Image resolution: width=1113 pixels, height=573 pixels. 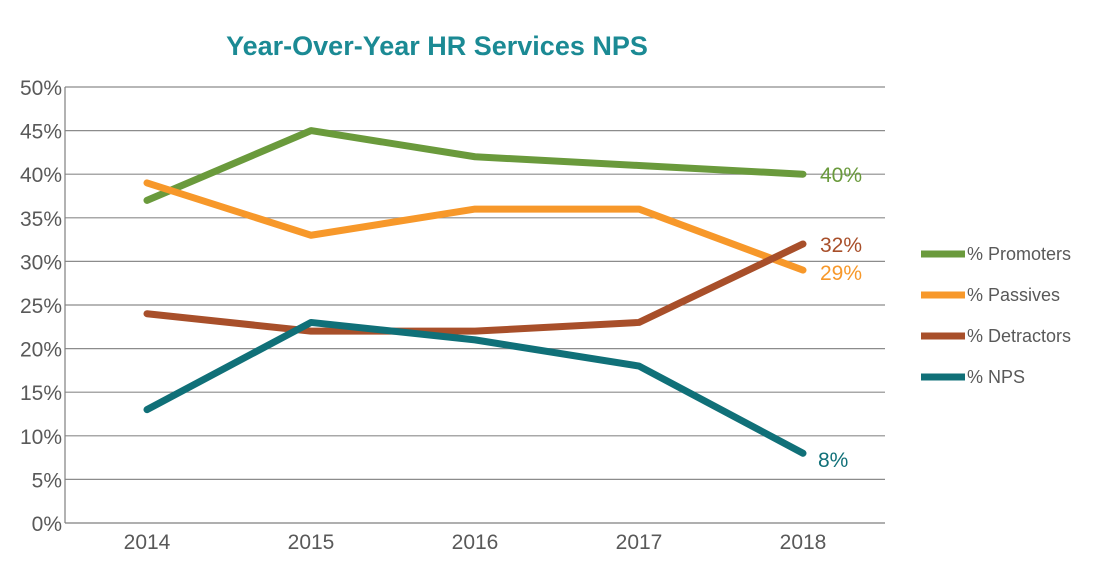 What do you see at coordinates (47, 480) in the screenshot?
I see `y-tick-label: 5%` at bounding box center [47, 480].